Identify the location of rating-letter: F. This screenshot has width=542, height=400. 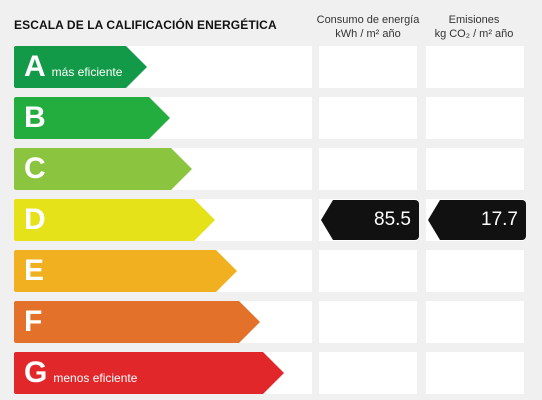
(33, 321).